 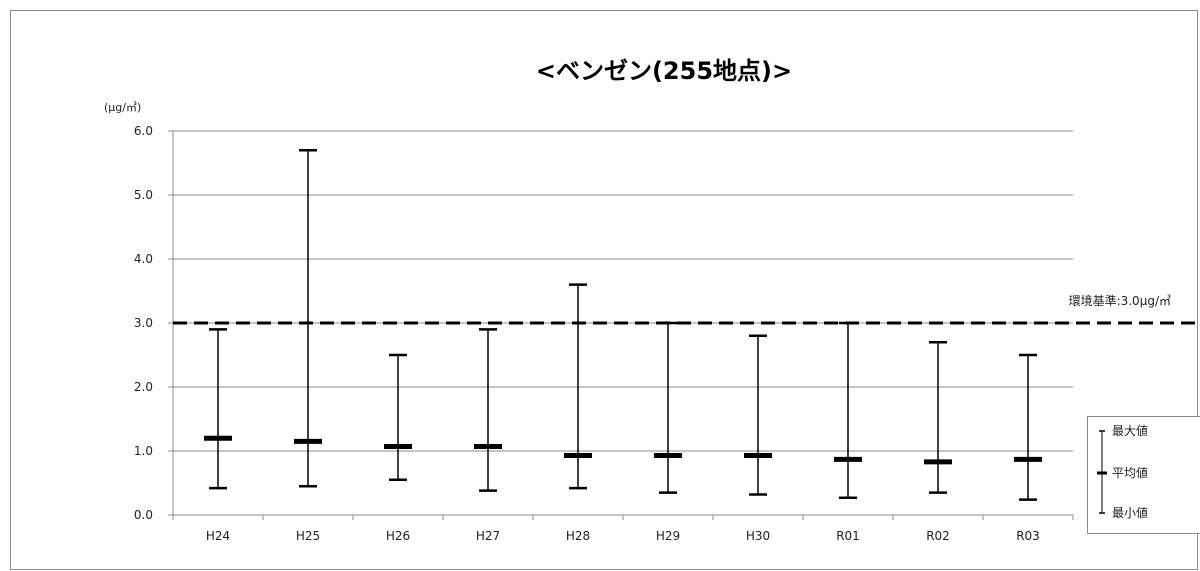 What do you see at coordinates (143, 387) in the screenshot?
I see `y-tick-label: 2.0` at bounding box center [143, 387].